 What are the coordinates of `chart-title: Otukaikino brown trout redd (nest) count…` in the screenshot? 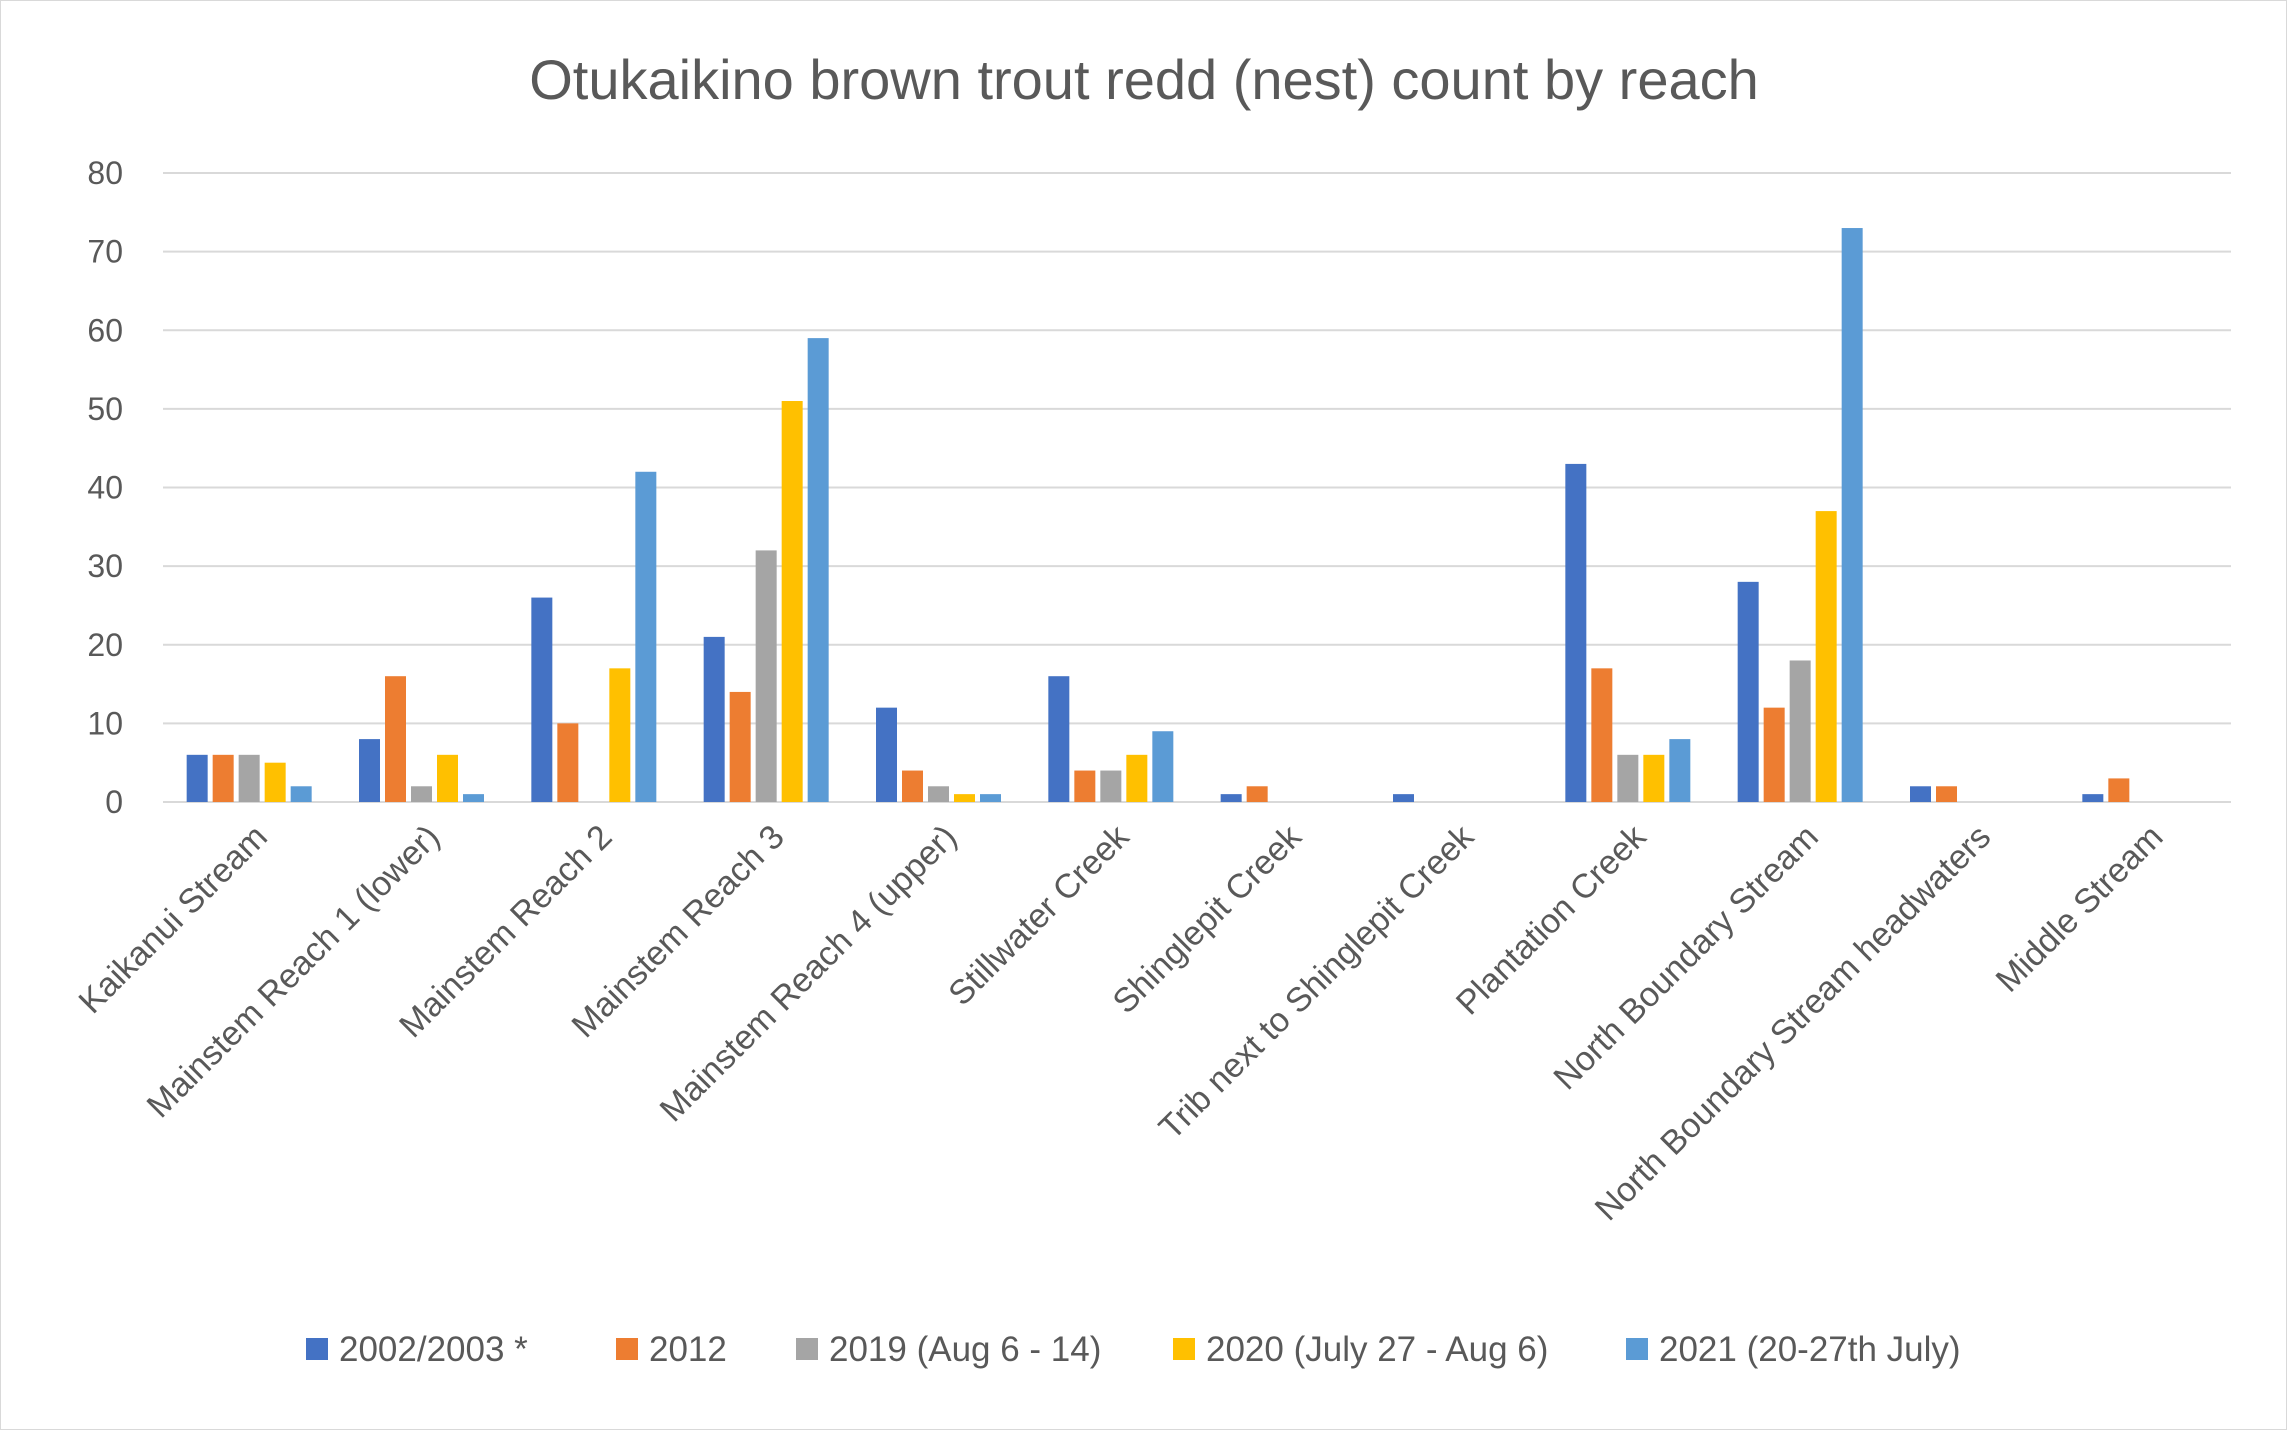 It's located at (1144, 79).